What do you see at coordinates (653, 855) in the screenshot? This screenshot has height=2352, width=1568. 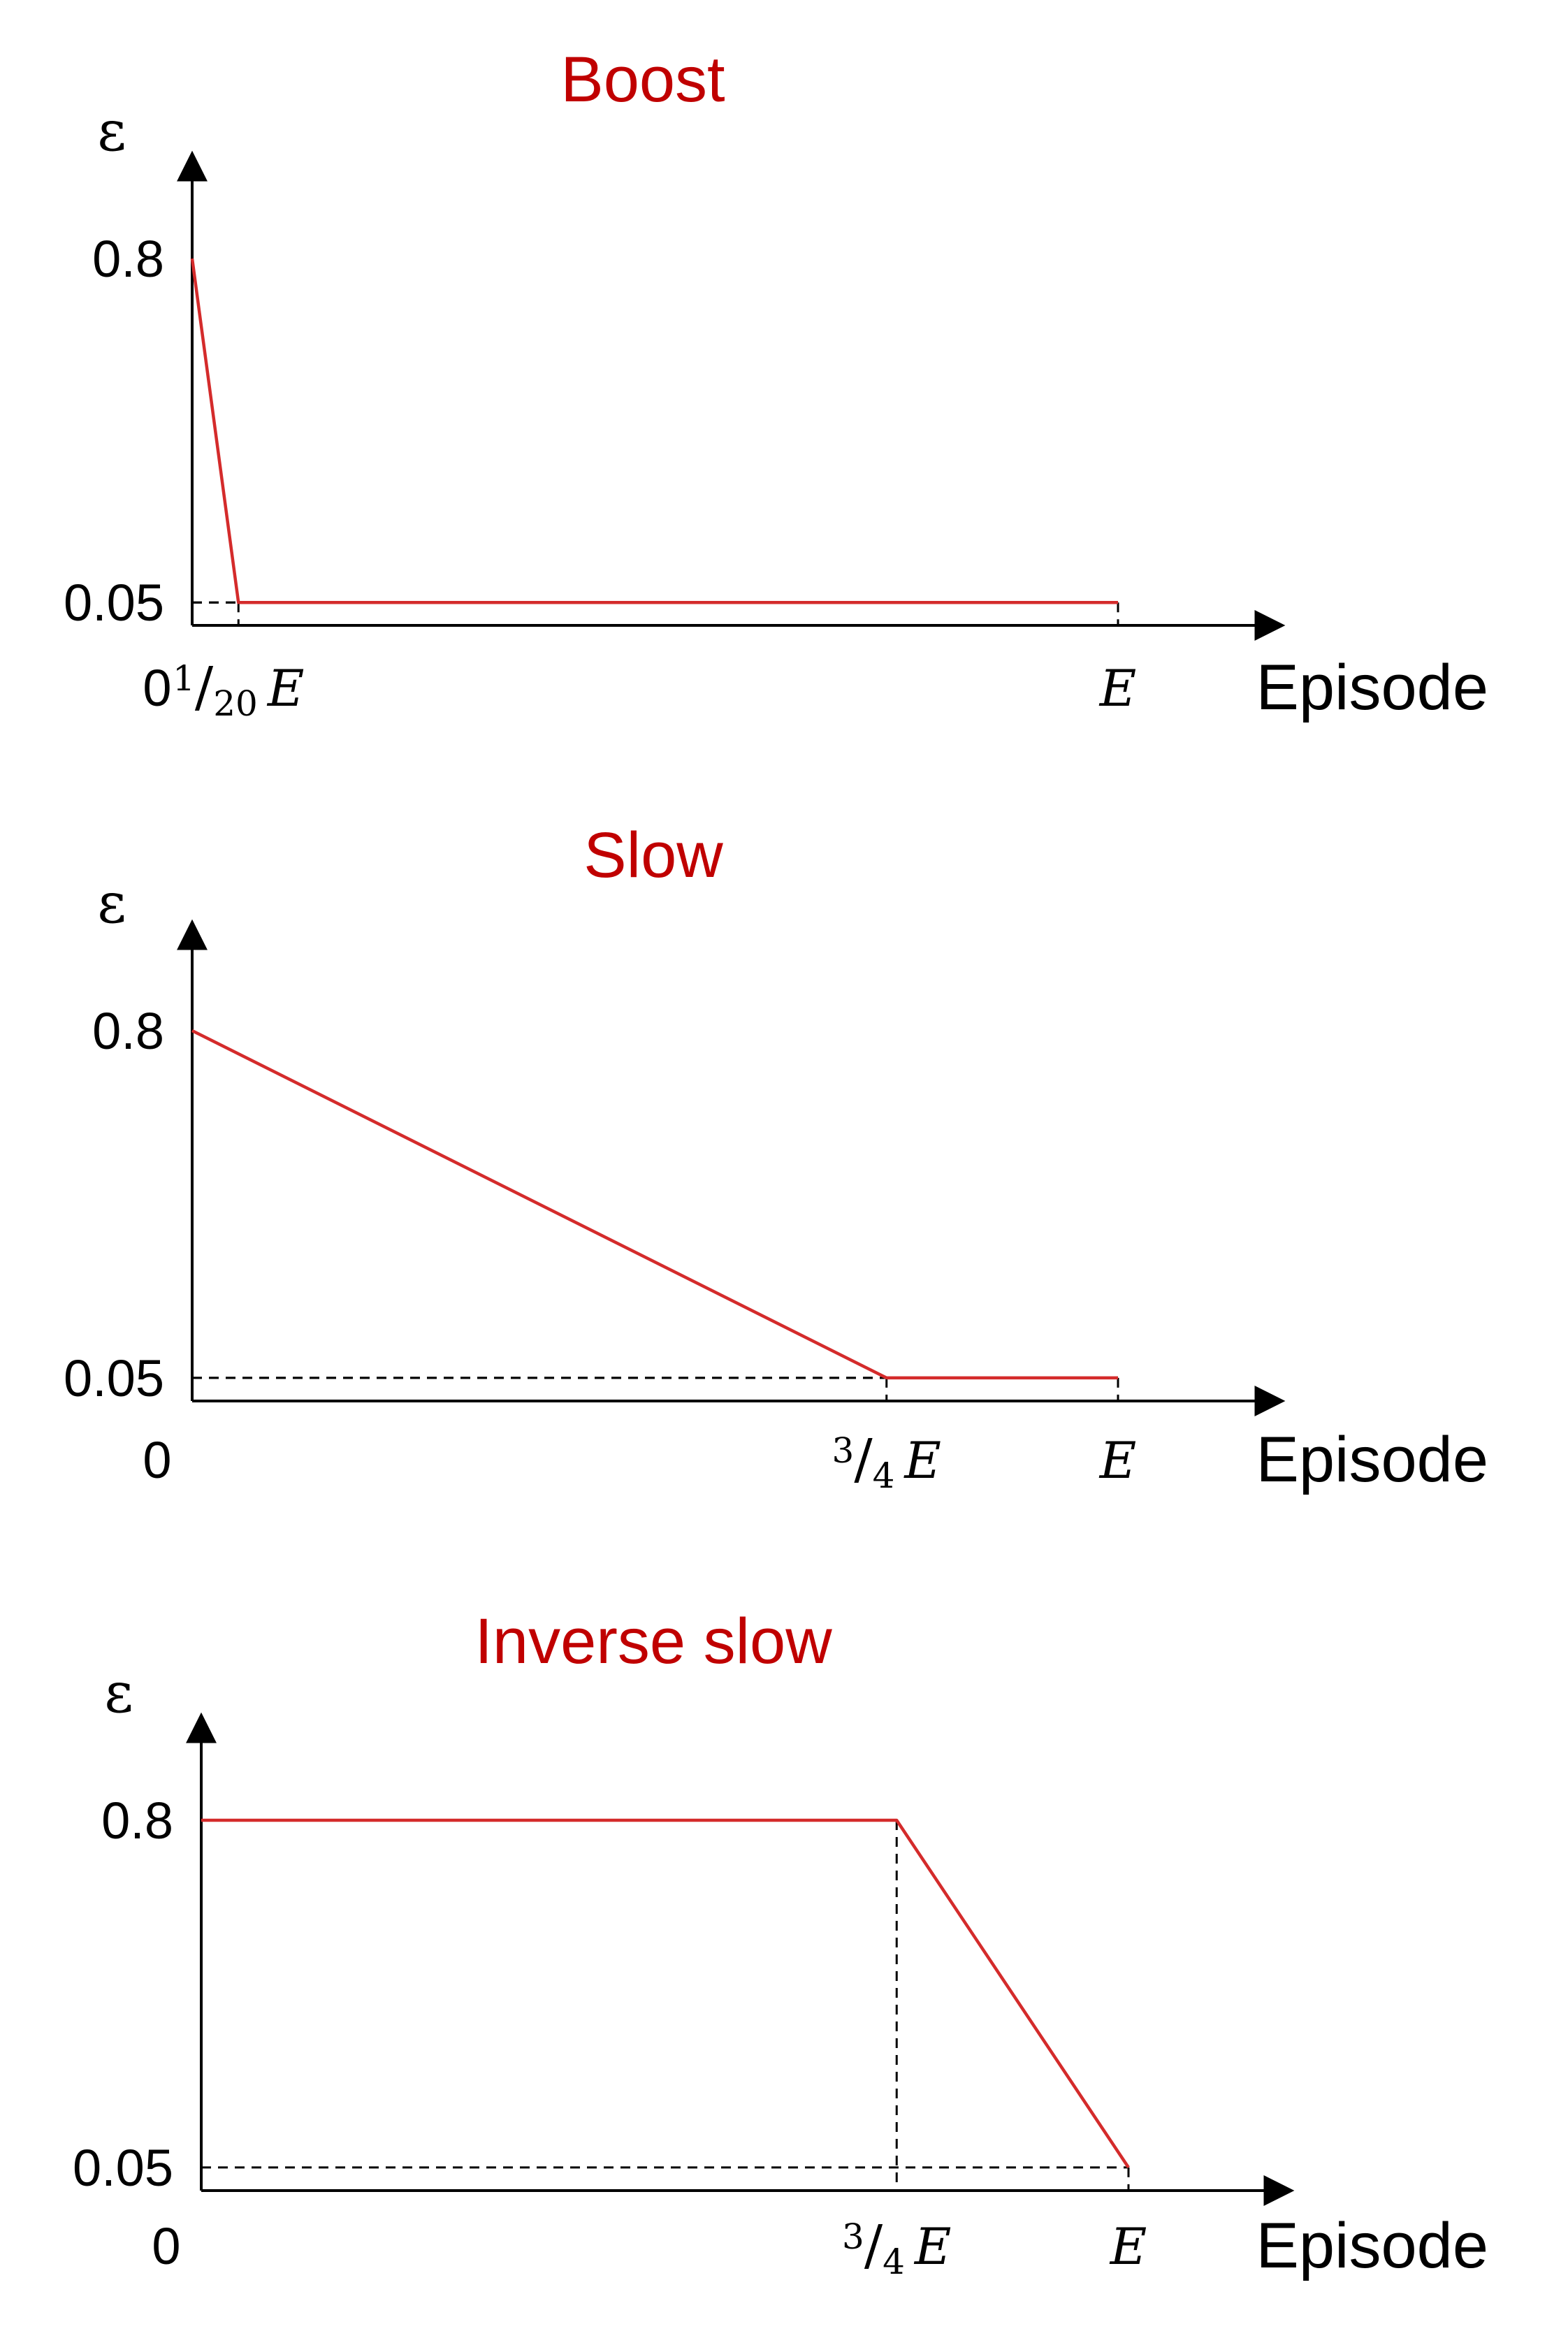 I see `chart-title: Slow` at bounding box center [653, 855].